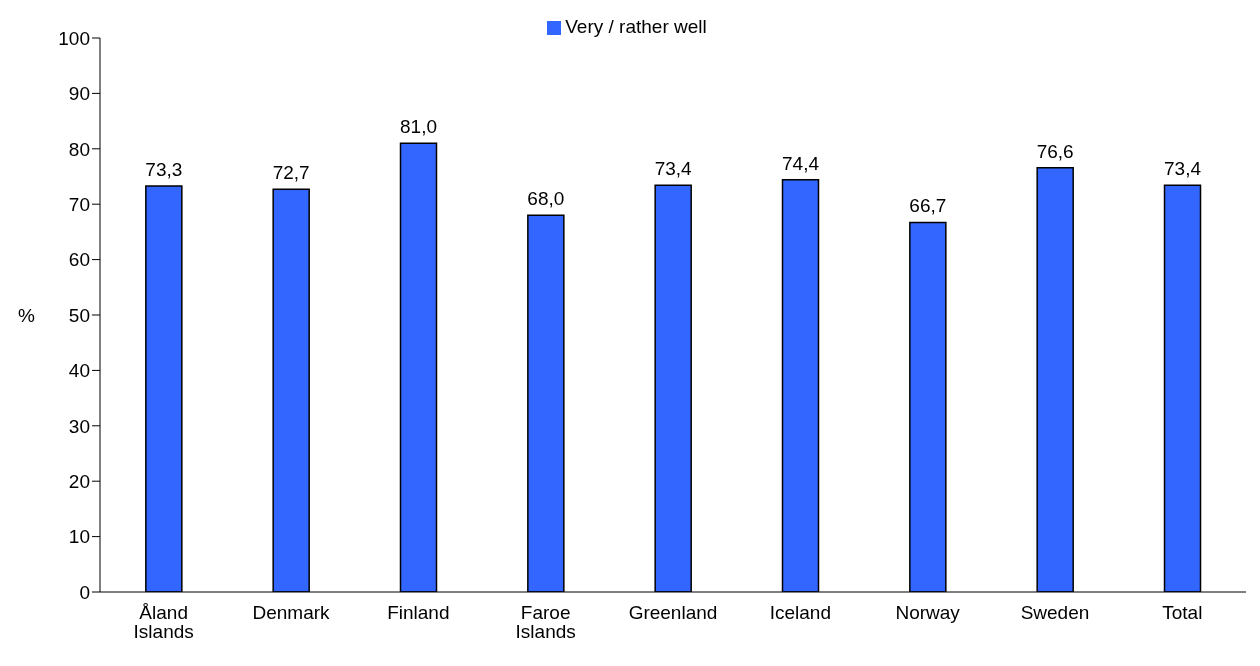  Describe the element at coordinates (928, 613) in the screenshot. I see `x-tick-label: Norway` at that location.